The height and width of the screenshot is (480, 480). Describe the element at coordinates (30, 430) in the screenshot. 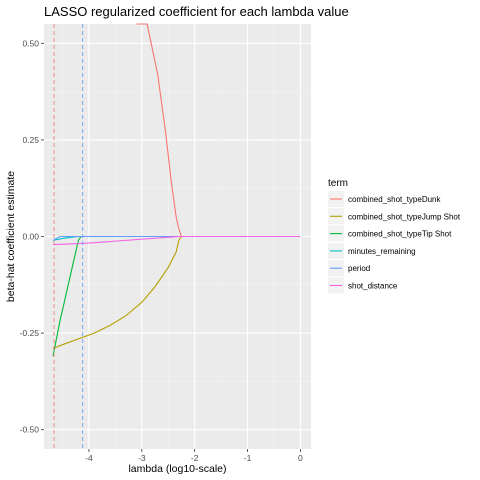

I see `y-tick-label: -0.50` at that location.